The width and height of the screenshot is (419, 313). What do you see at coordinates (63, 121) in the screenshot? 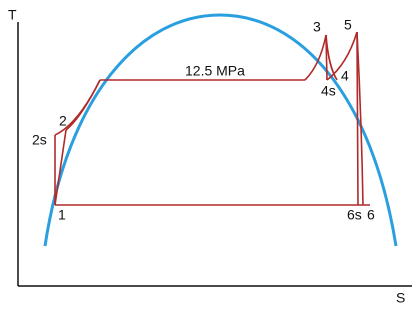
I see `point-label: 2` at bounding box center [63, 121].